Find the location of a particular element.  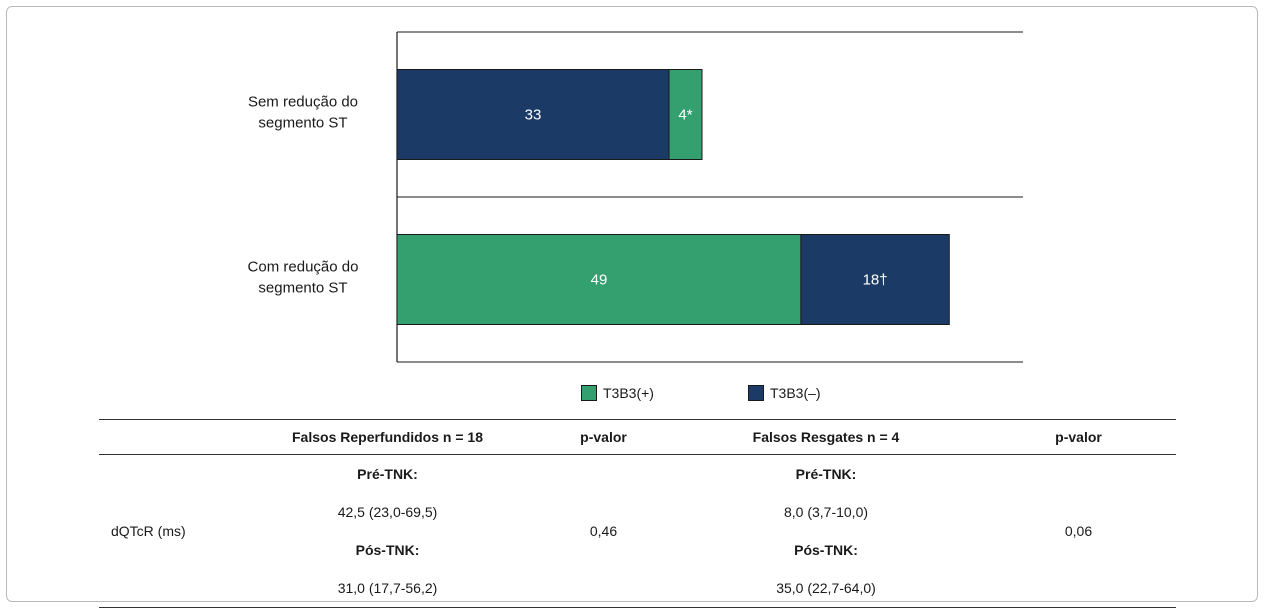

header-p-valor-2: p-valor is located at coordinates (1078, 437).